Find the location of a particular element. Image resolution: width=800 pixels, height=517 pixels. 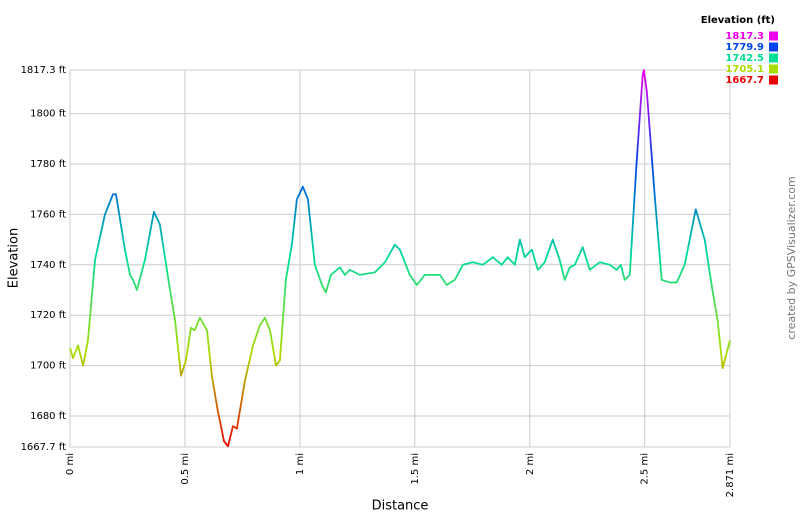

y-tick-label: 1800 ft is located at coordinates (48, 114).